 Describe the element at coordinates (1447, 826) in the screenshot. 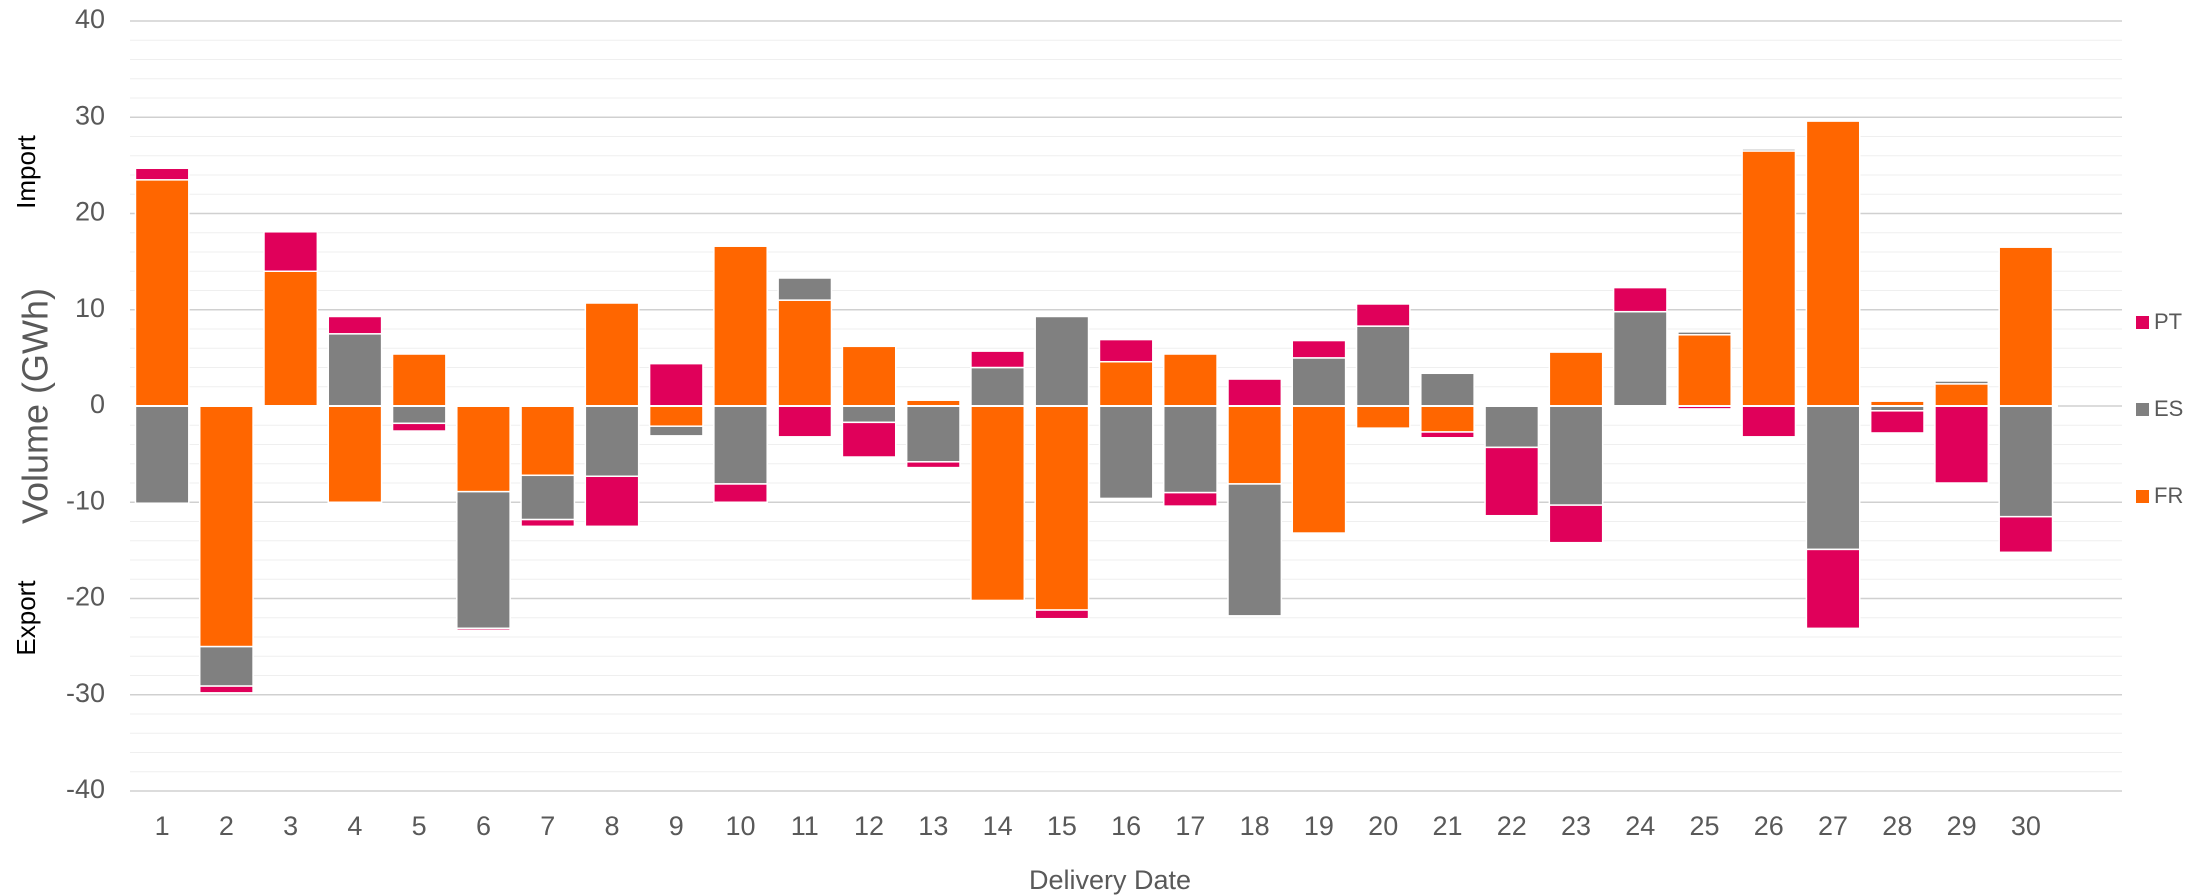

I see `x-tick-label: 21` at that location.